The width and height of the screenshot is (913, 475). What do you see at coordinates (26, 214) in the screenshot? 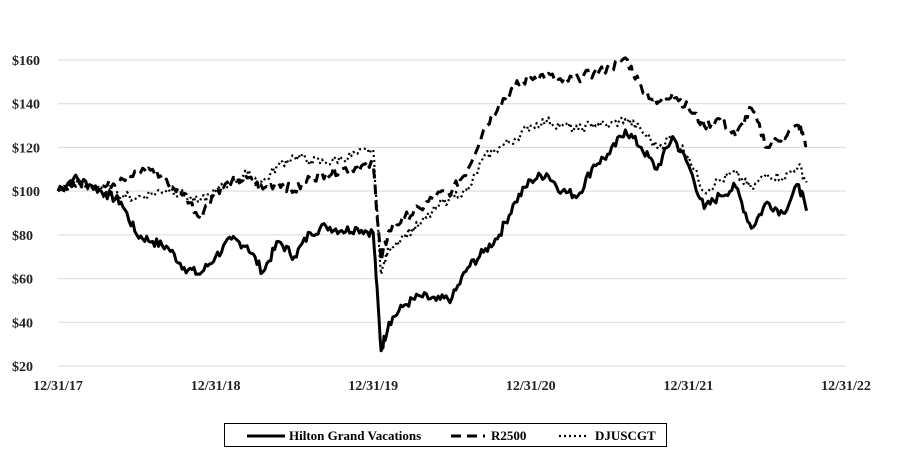
I see `y-axis-ticks: $20 $40 $60 $80 $100 $120 $140 $160` at bounding box center [26, 214].